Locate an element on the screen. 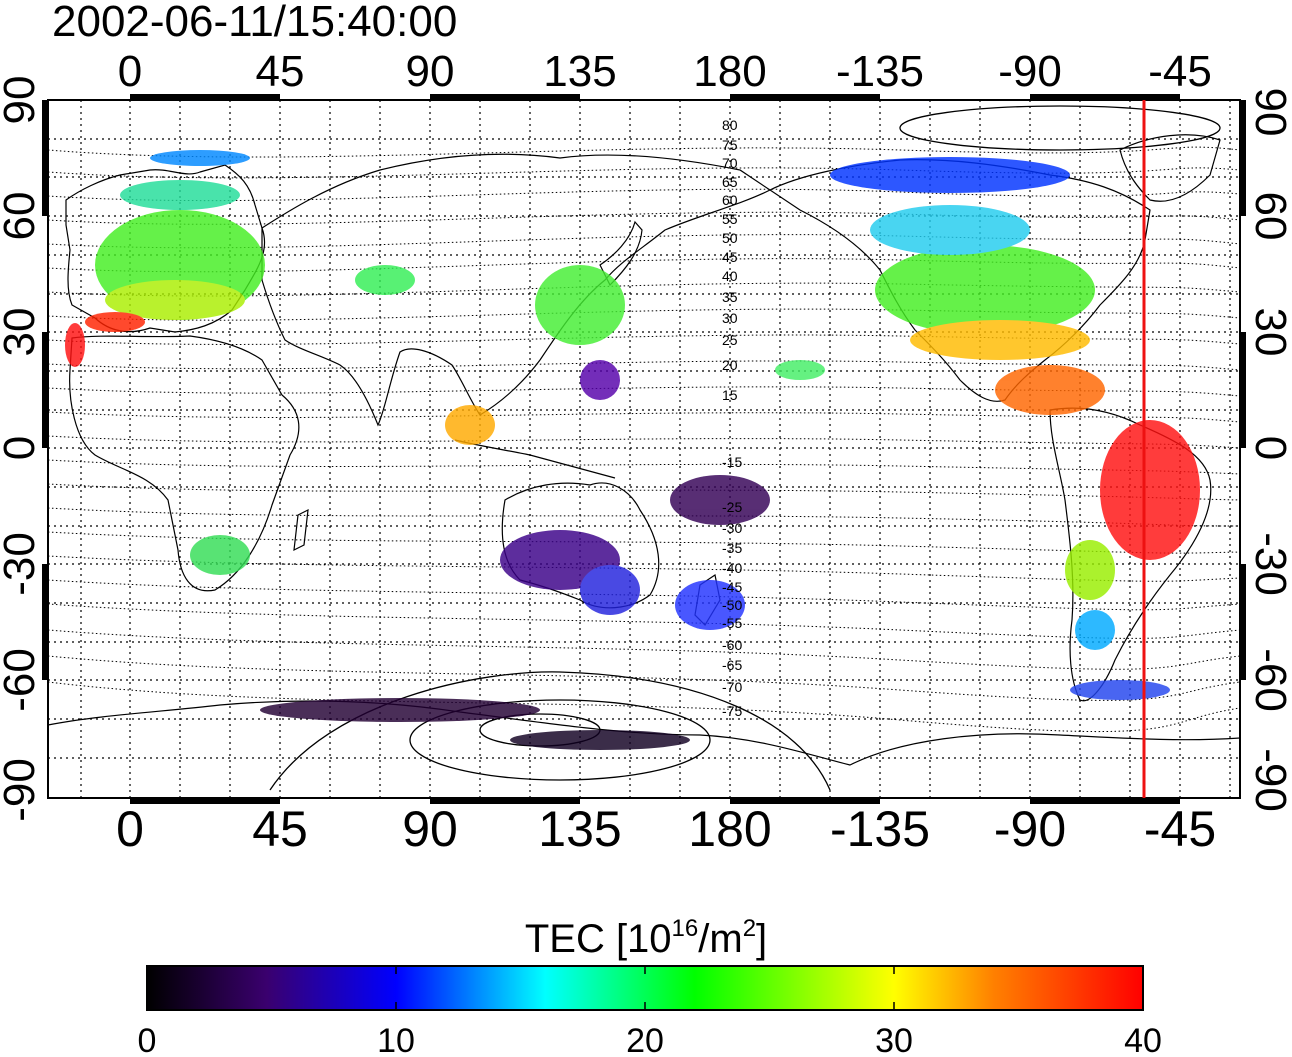 The image size is (1292, 1057). colorbar-tick-labels: 0 10 20 30 40 is located at coordinates (650, 1039).